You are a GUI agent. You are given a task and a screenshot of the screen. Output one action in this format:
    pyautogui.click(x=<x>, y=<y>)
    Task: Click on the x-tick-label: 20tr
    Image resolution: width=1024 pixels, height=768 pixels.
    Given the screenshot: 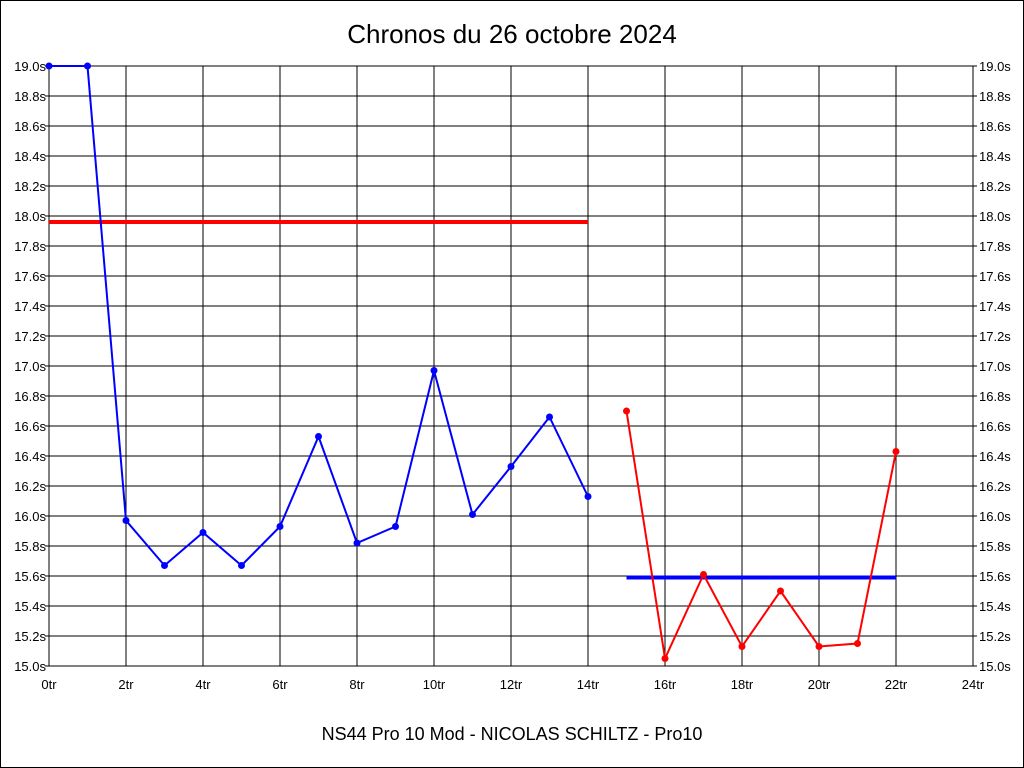 What is the action you would take?
    pyautogui.click(x=819, y=684)
    